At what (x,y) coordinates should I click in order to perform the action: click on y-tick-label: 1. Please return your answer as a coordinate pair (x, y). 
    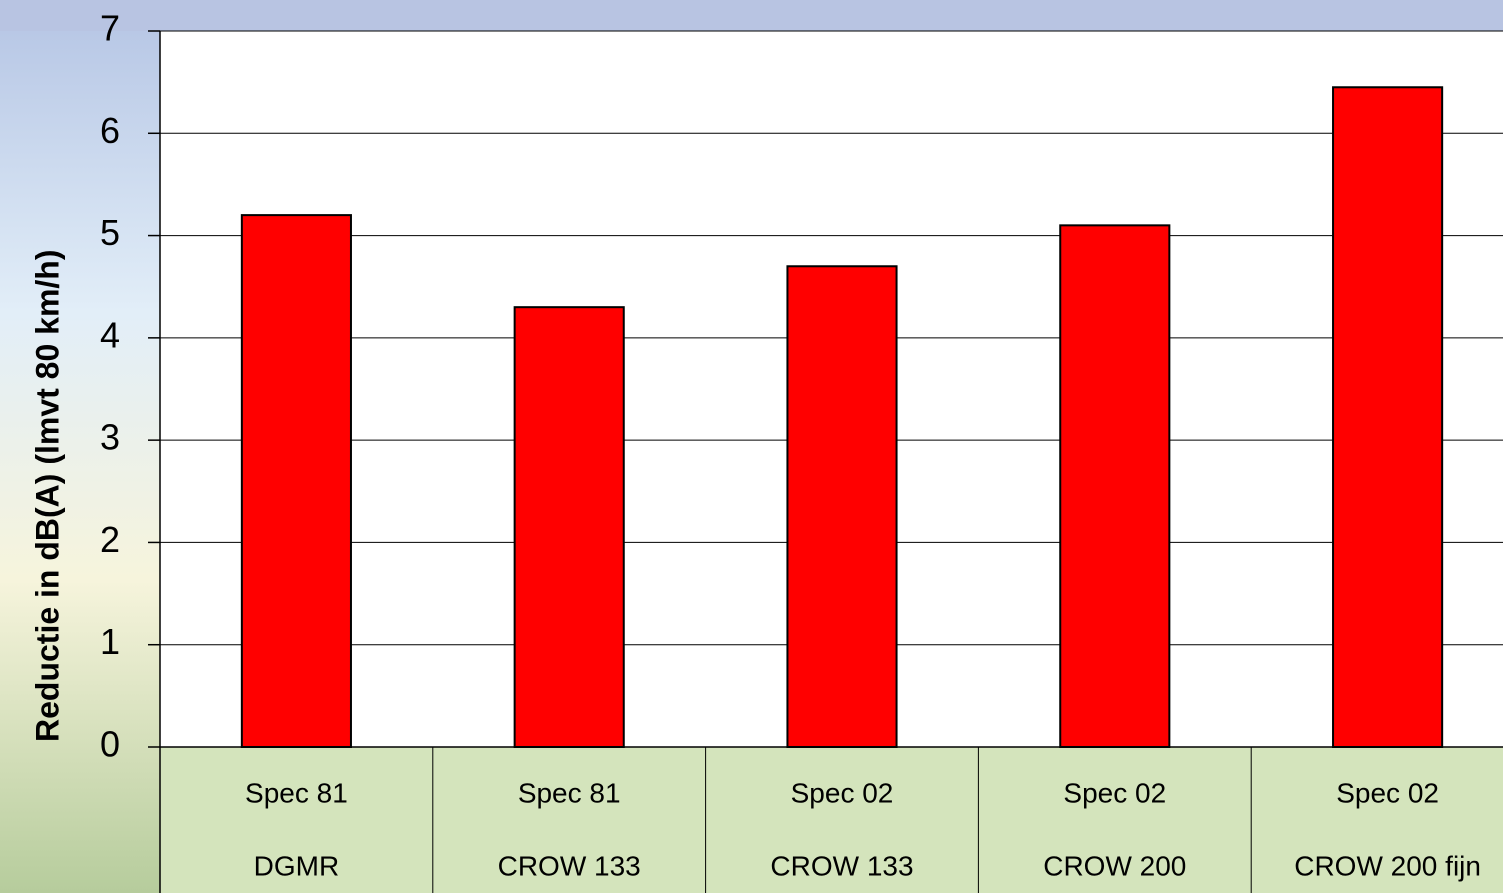
    Looking at the image, I should click on (110, 641).